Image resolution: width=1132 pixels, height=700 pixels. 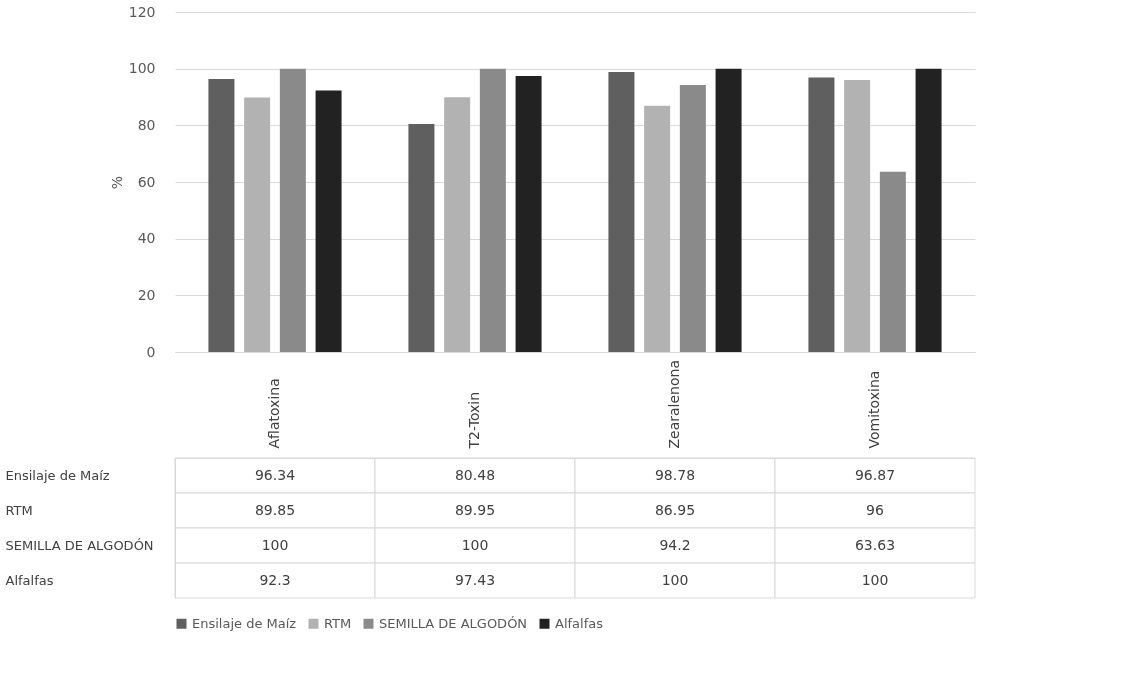 What do you see at coordinates (675, 544) in the screenshot?
I see `data-label: 94.2` at bounding box center [675, 544].